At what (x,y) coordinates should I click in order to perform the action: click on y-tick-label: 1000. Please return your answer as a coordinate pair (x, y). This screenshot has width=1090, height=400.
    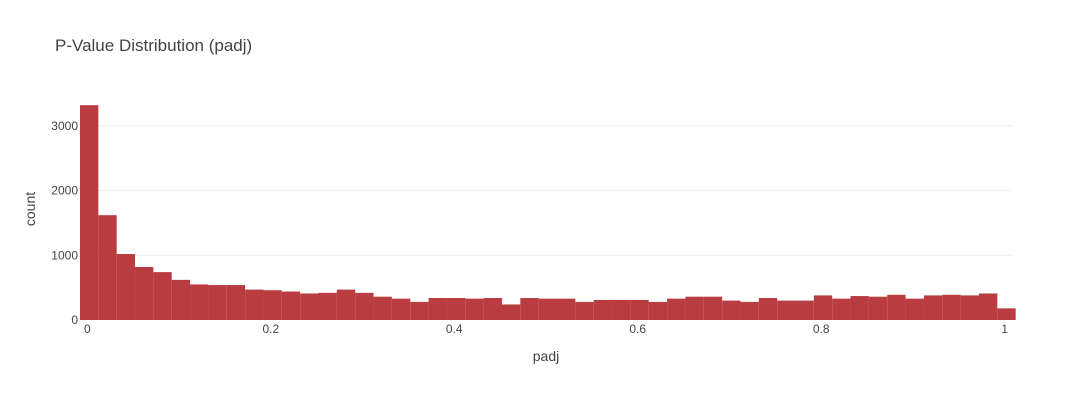
    Looking at the image, I should click on (64, 255).